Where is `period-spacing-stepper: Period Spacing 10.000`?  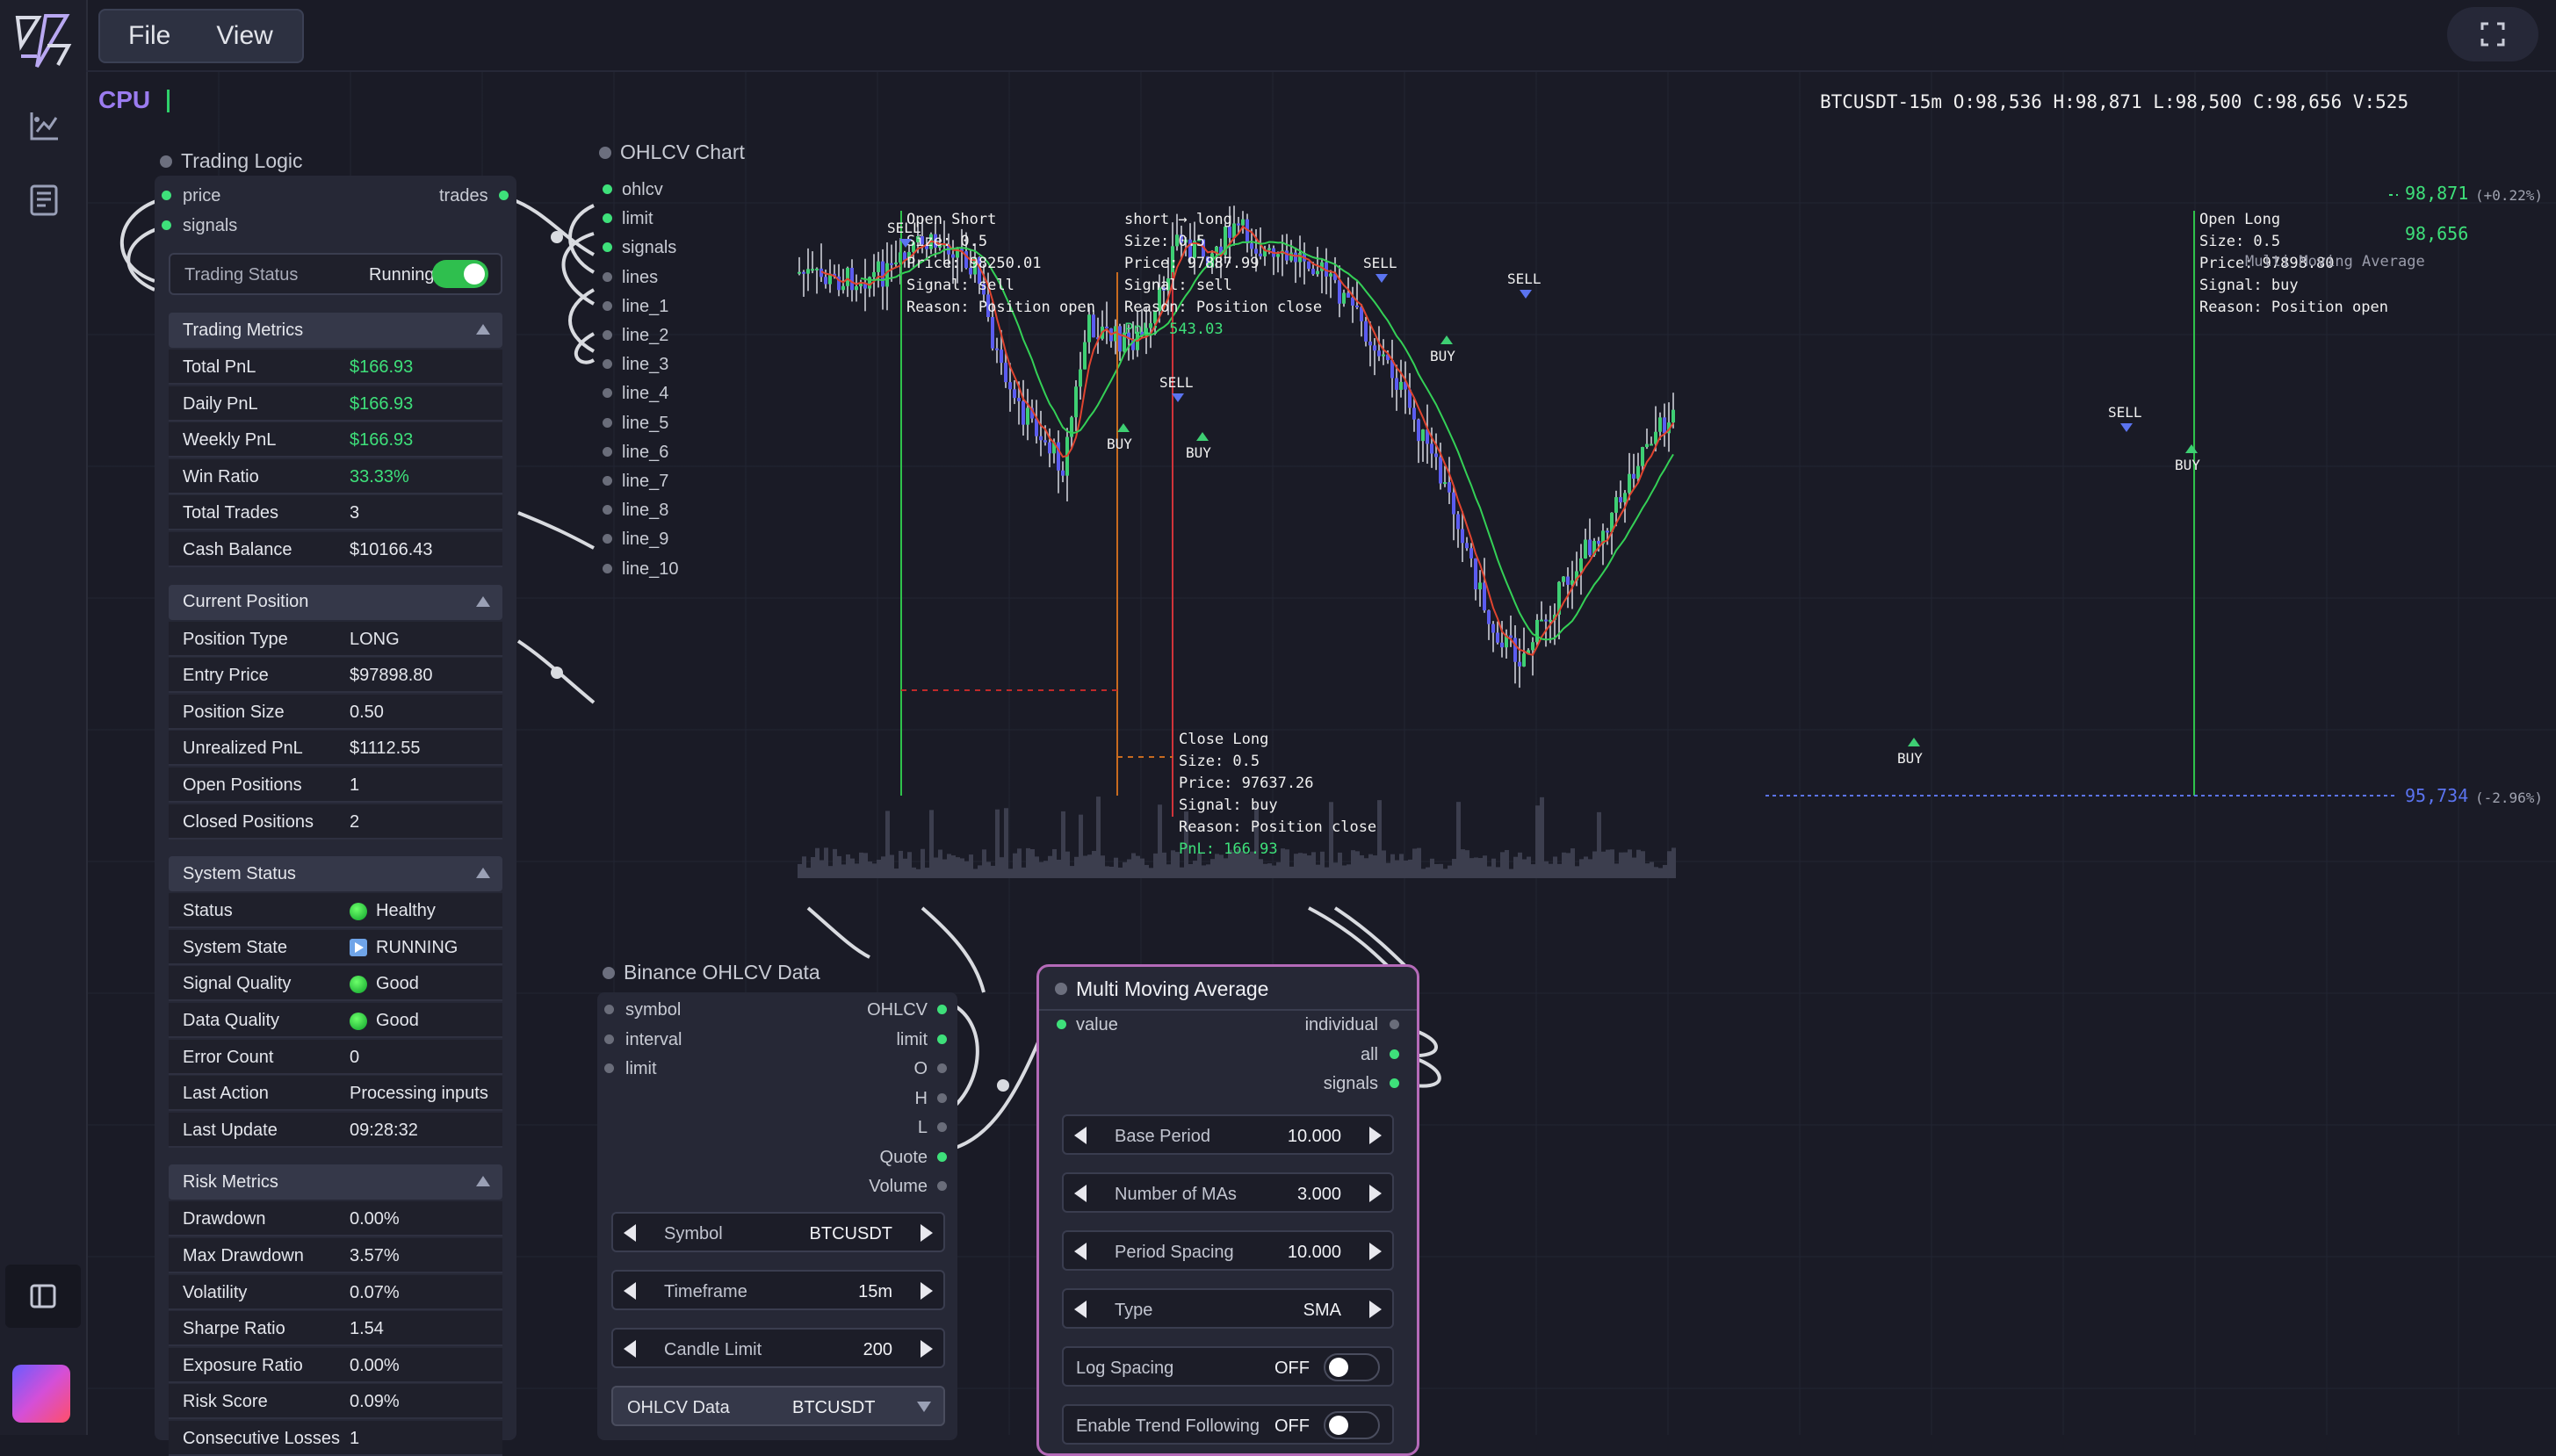 period-spacing-stepper: Period Spacing 10.000 is located at coordinates (1228, 1250).